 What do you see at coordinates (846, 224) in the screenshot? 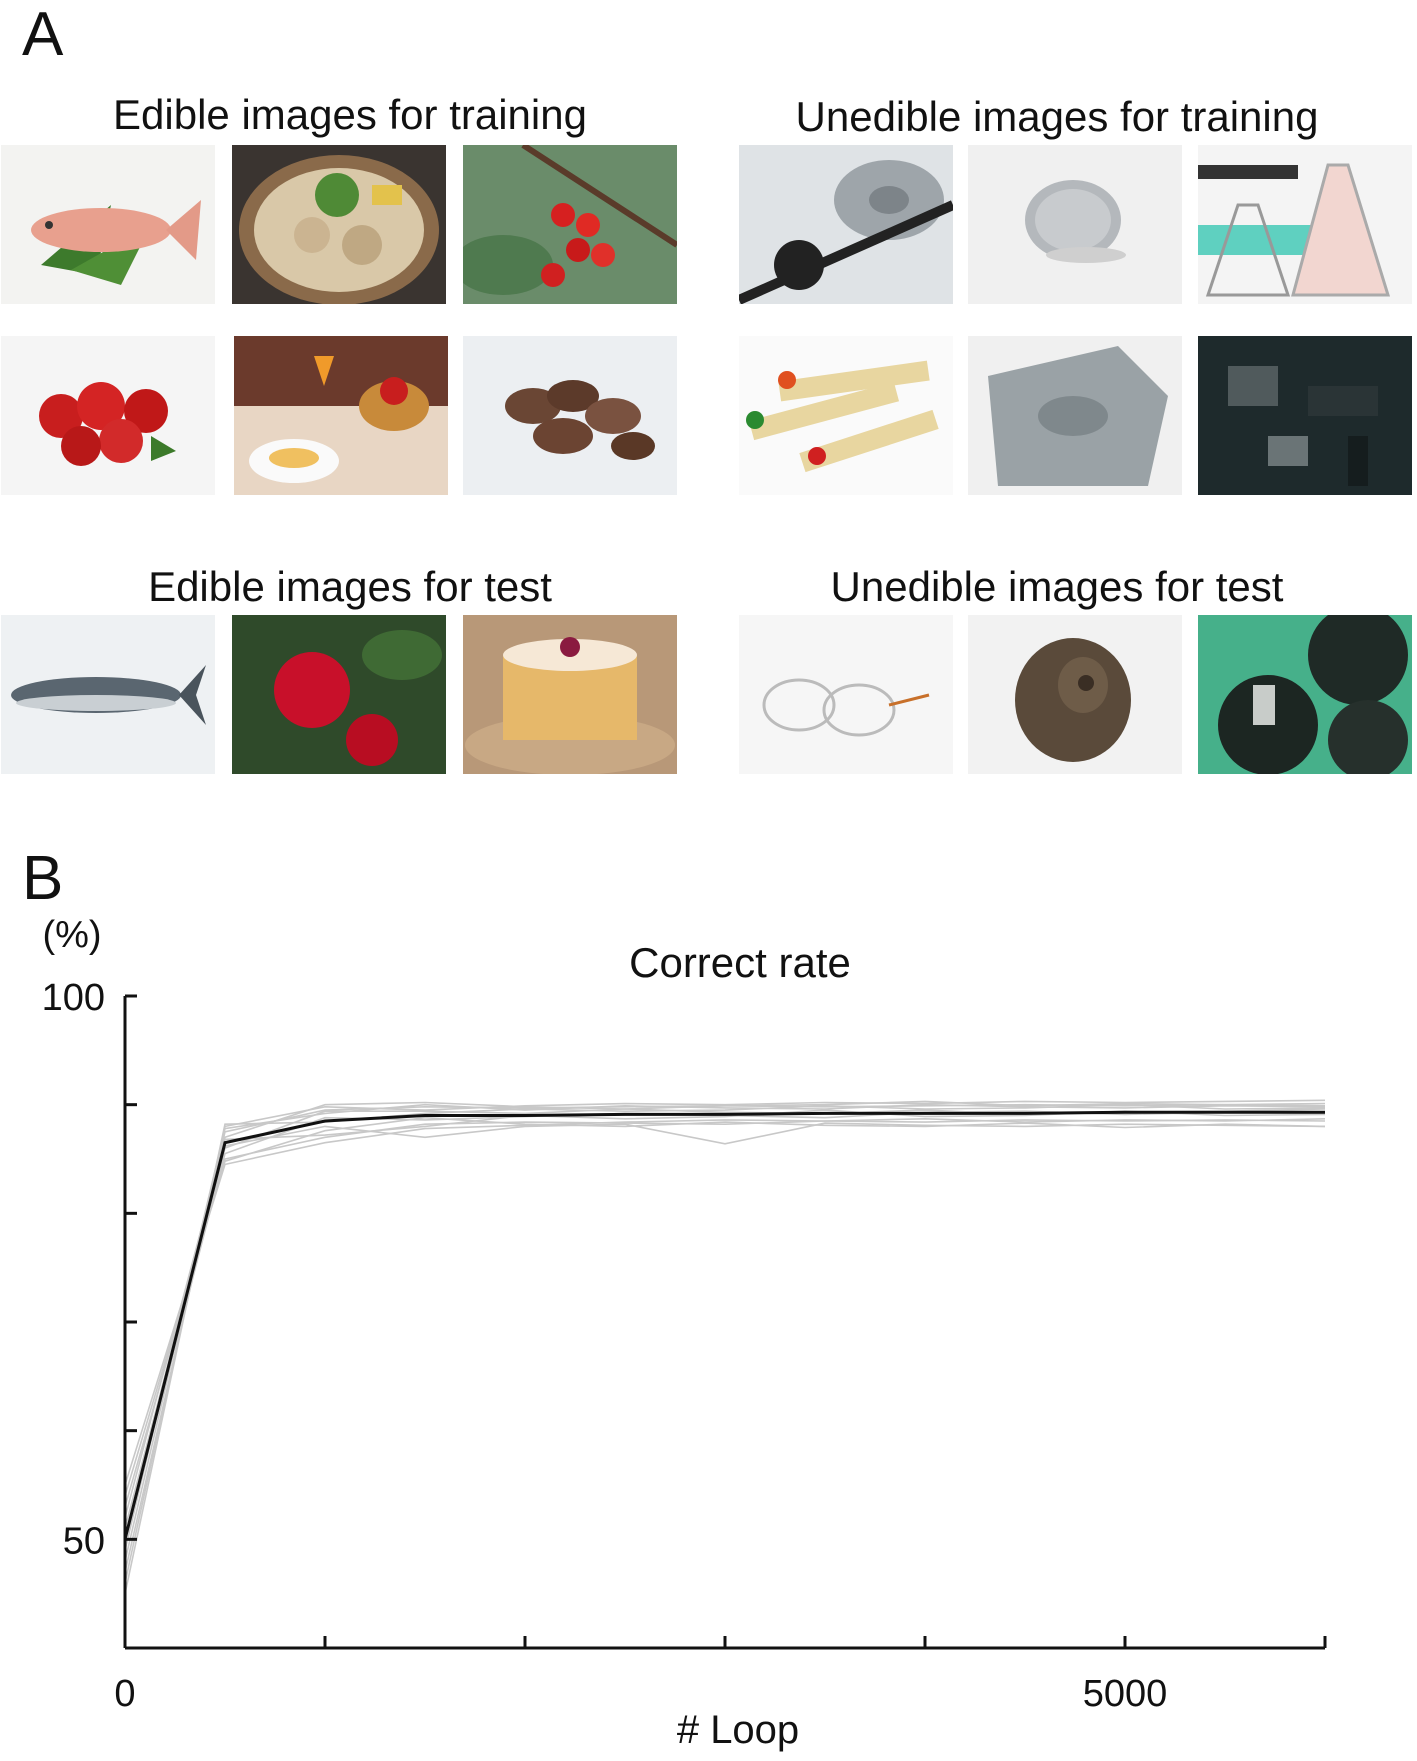
I see `image-gear-belt` at bounding box center [846, 224].